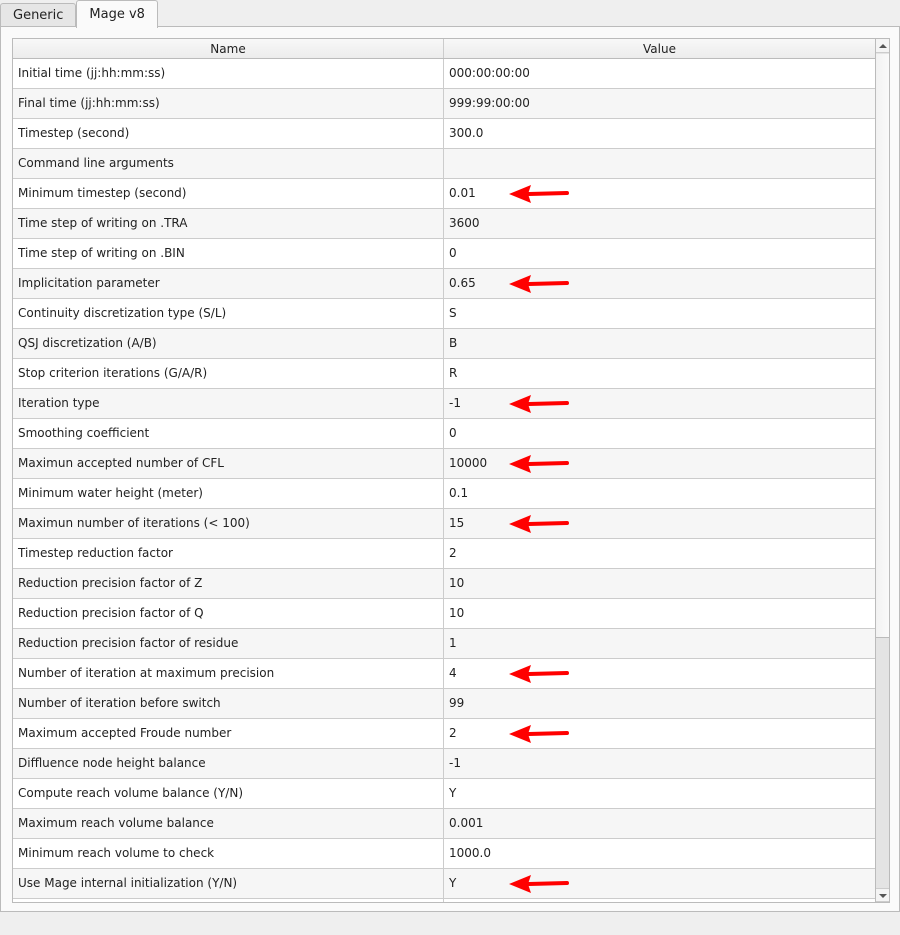 The image size is (900, 935). Describe the element at coordinates (228, 823) in the screenshot. I see `param-name: Maximum reach volume balance` at that location.